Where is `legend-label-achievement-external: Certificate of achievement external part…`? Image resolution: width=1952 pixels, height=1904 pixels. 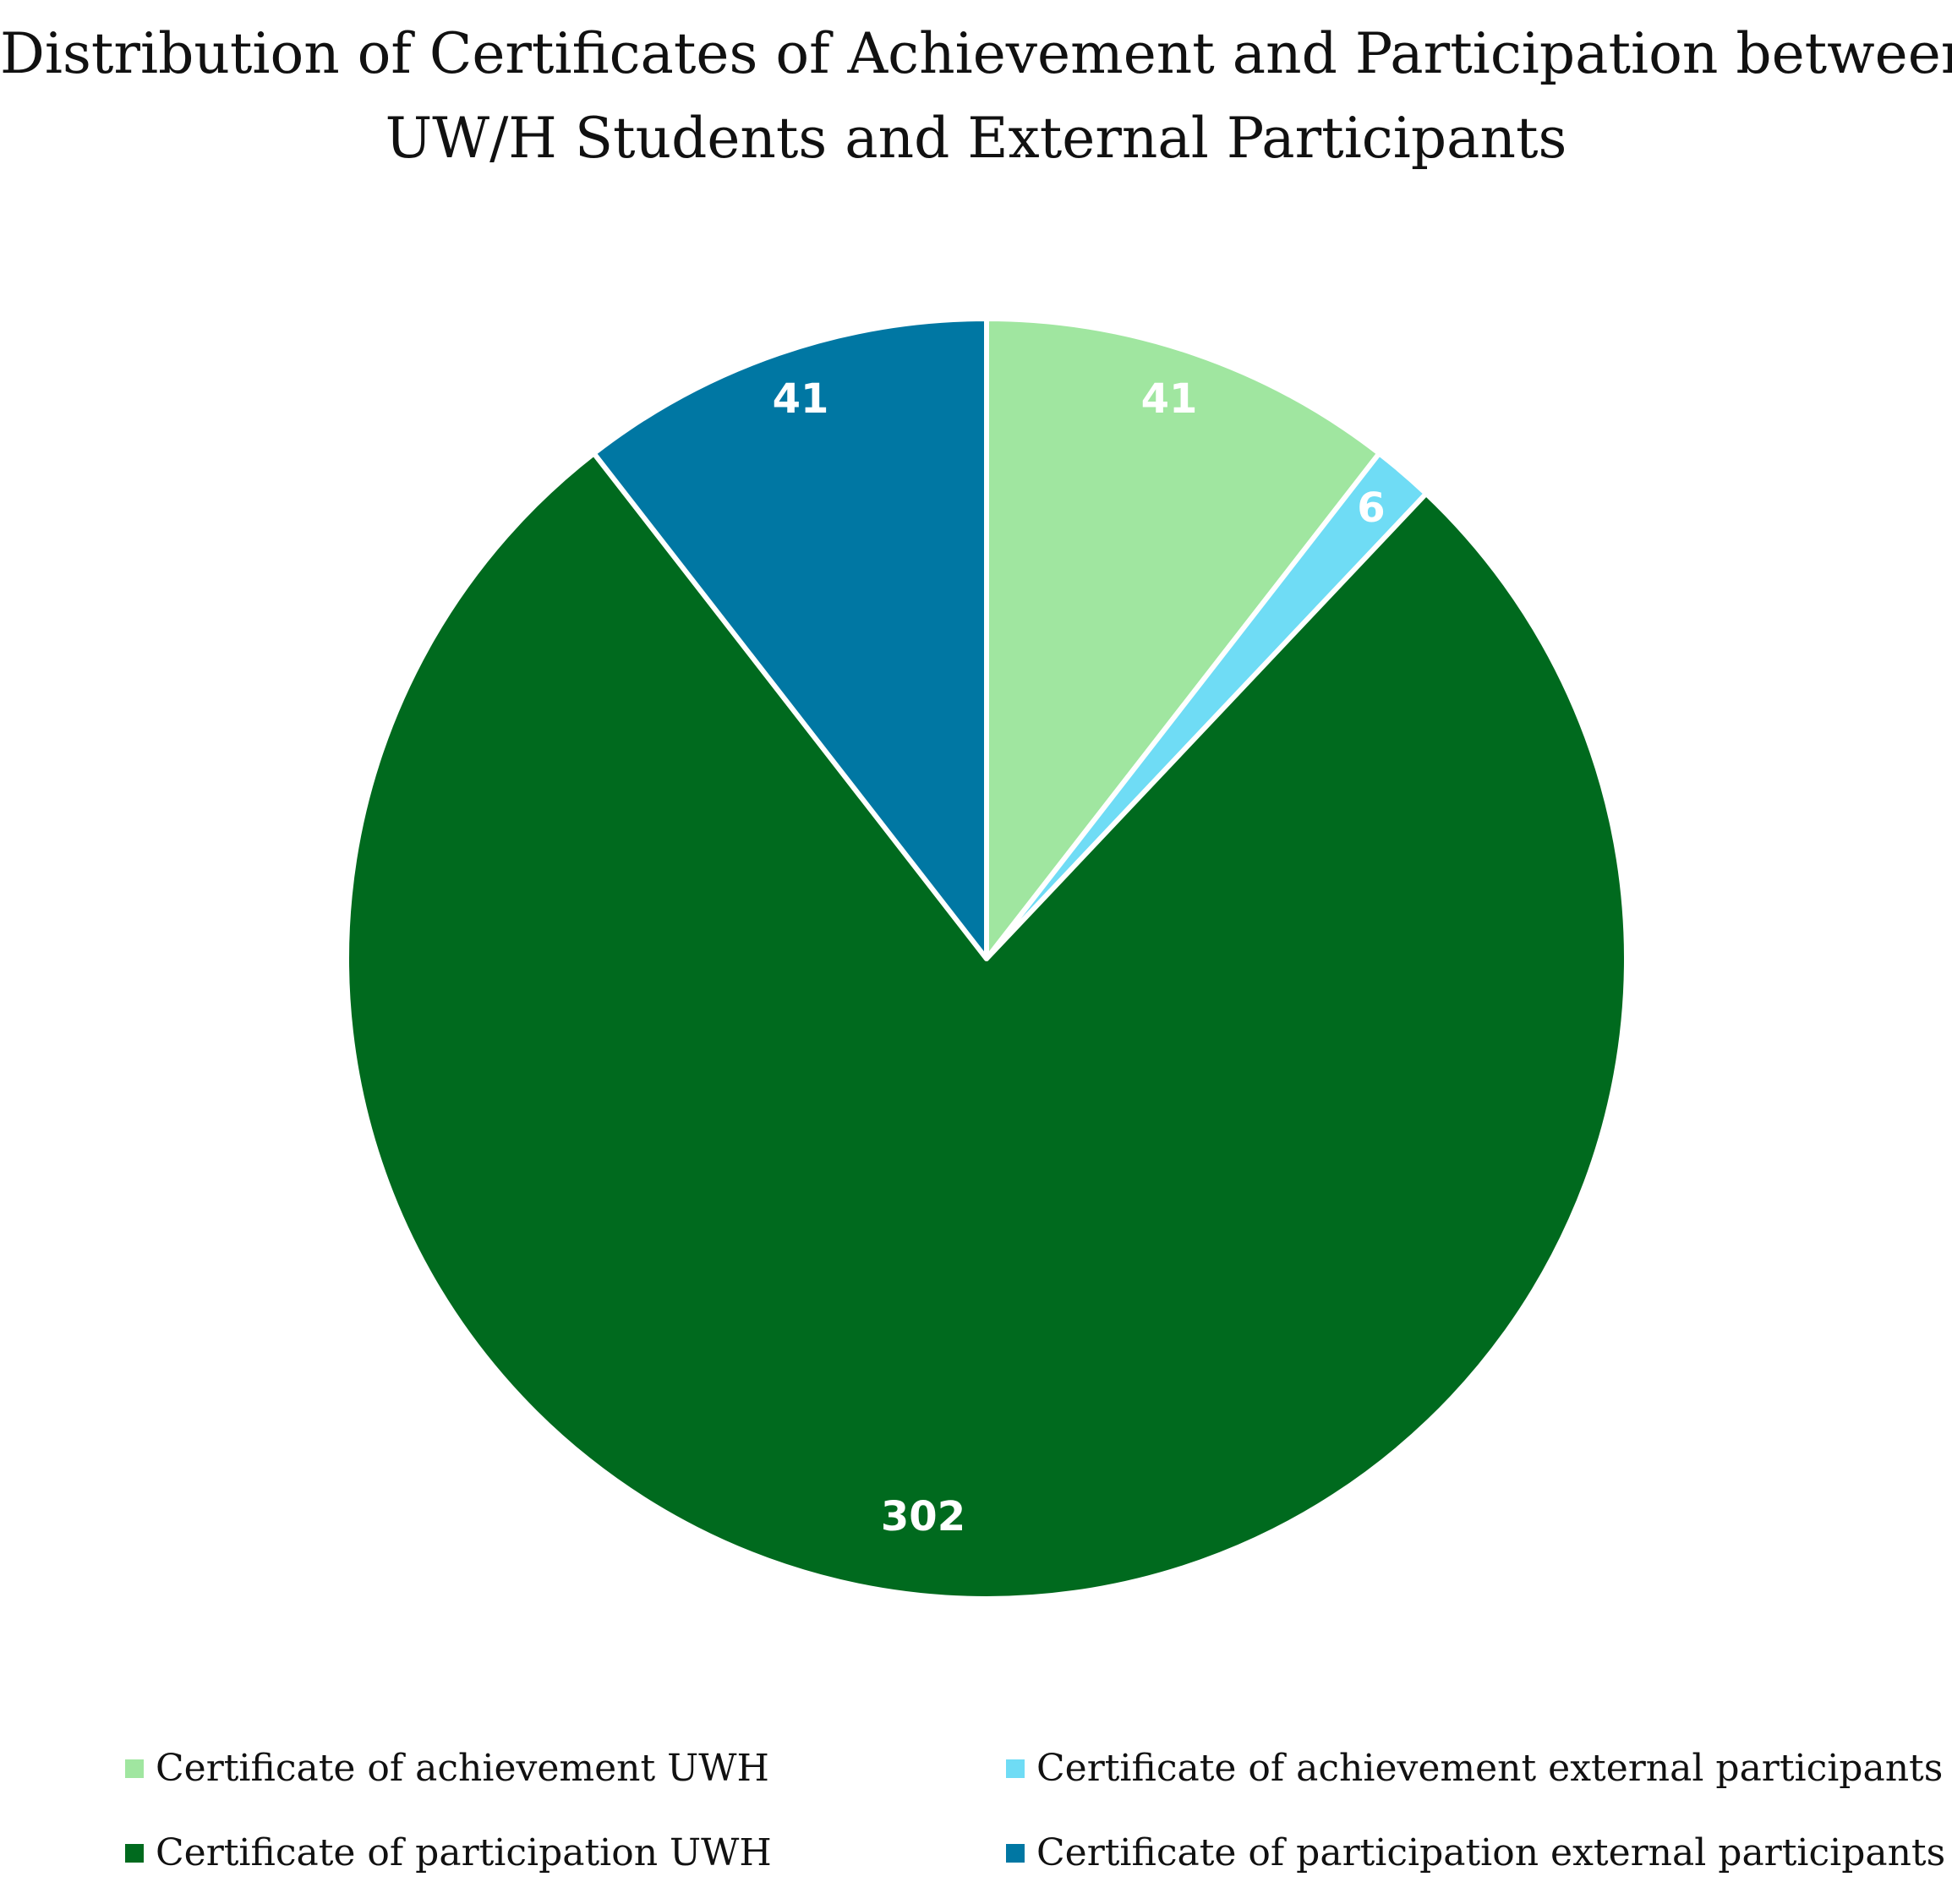 legend-label-achievement-external: Certificate of achievement external part… is located at coordinates (1490, 1768).